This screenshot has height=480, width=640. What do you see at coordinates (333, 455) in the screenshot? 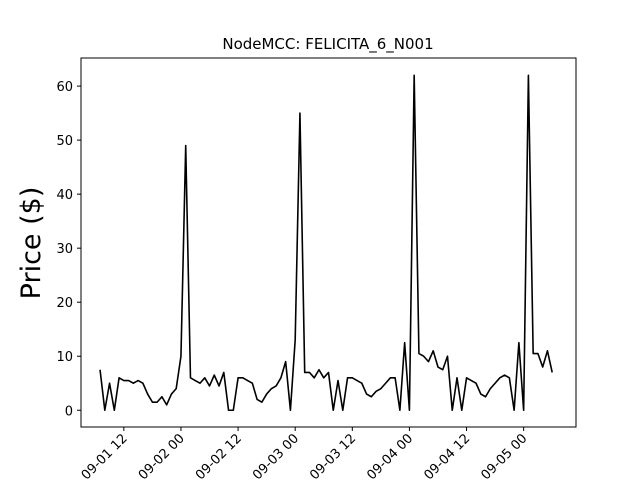
I see `x-tick-label: 09-03 12` at bounding box center [333, 455].